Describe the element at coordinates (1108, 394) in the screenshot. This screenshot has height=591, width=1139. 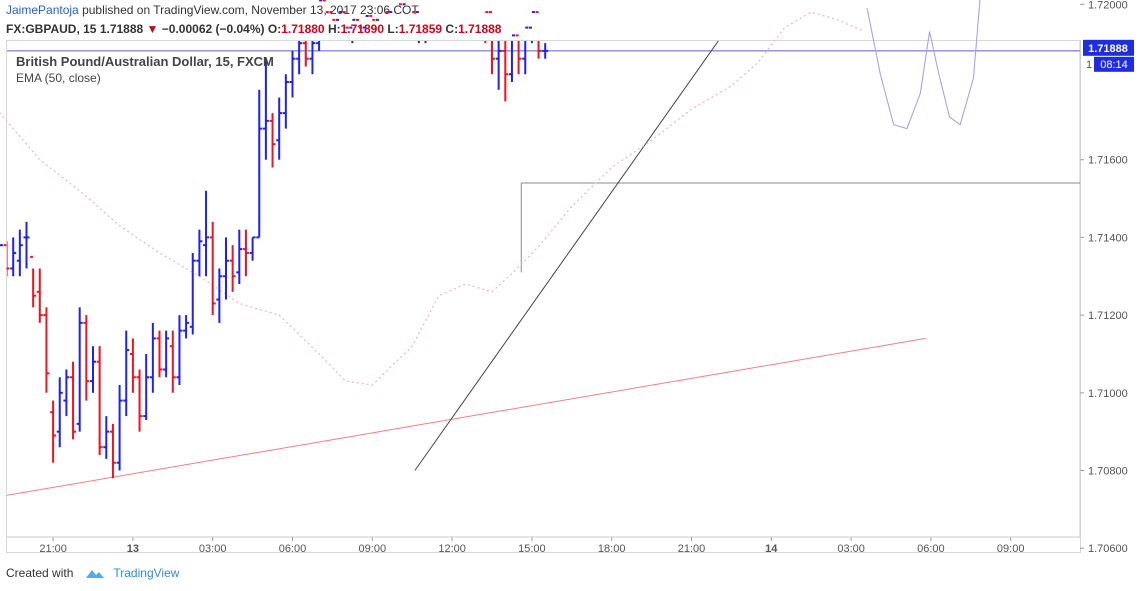
I see `price-axis-label: 1.71000` at that location.